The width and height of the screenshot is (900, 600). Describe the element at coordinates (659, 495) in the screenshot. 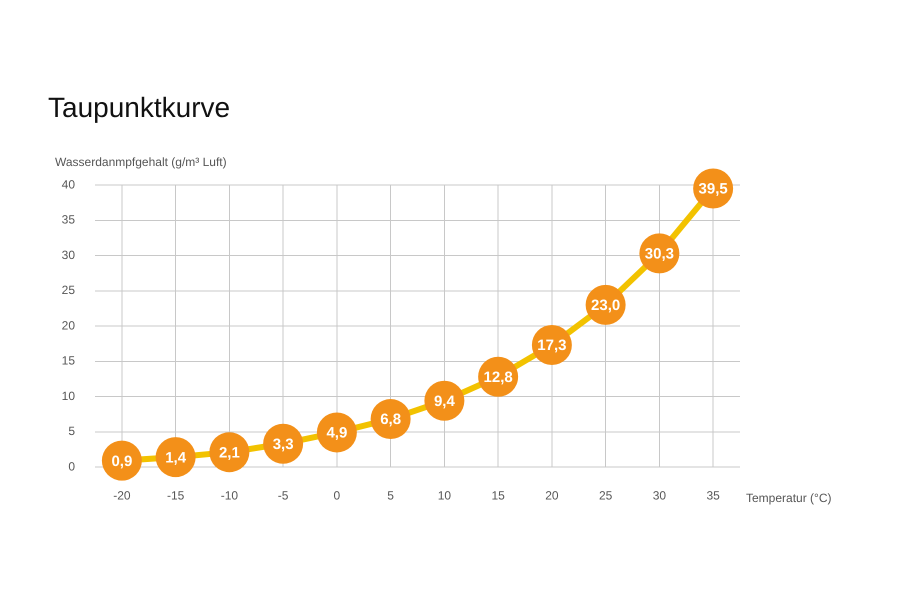

I see `x-tick-label: 30` at that location.